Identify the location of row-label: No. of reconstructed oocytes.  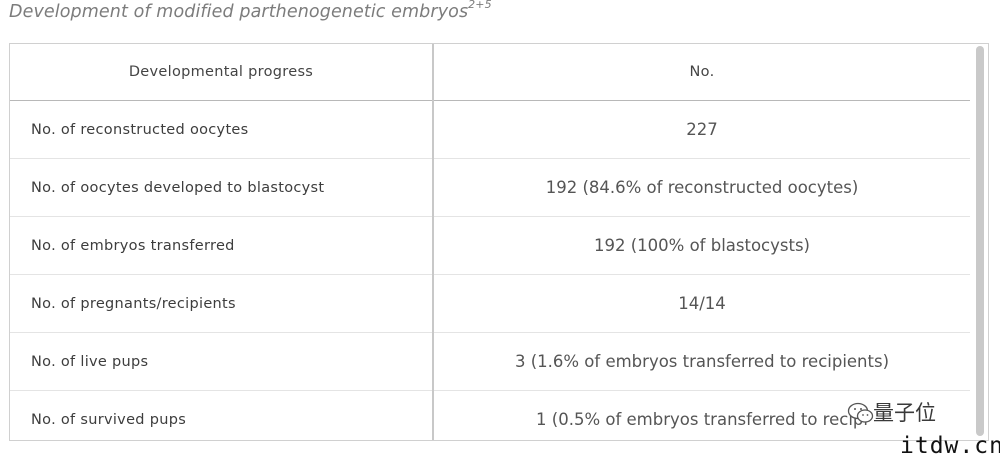
(222, 129).